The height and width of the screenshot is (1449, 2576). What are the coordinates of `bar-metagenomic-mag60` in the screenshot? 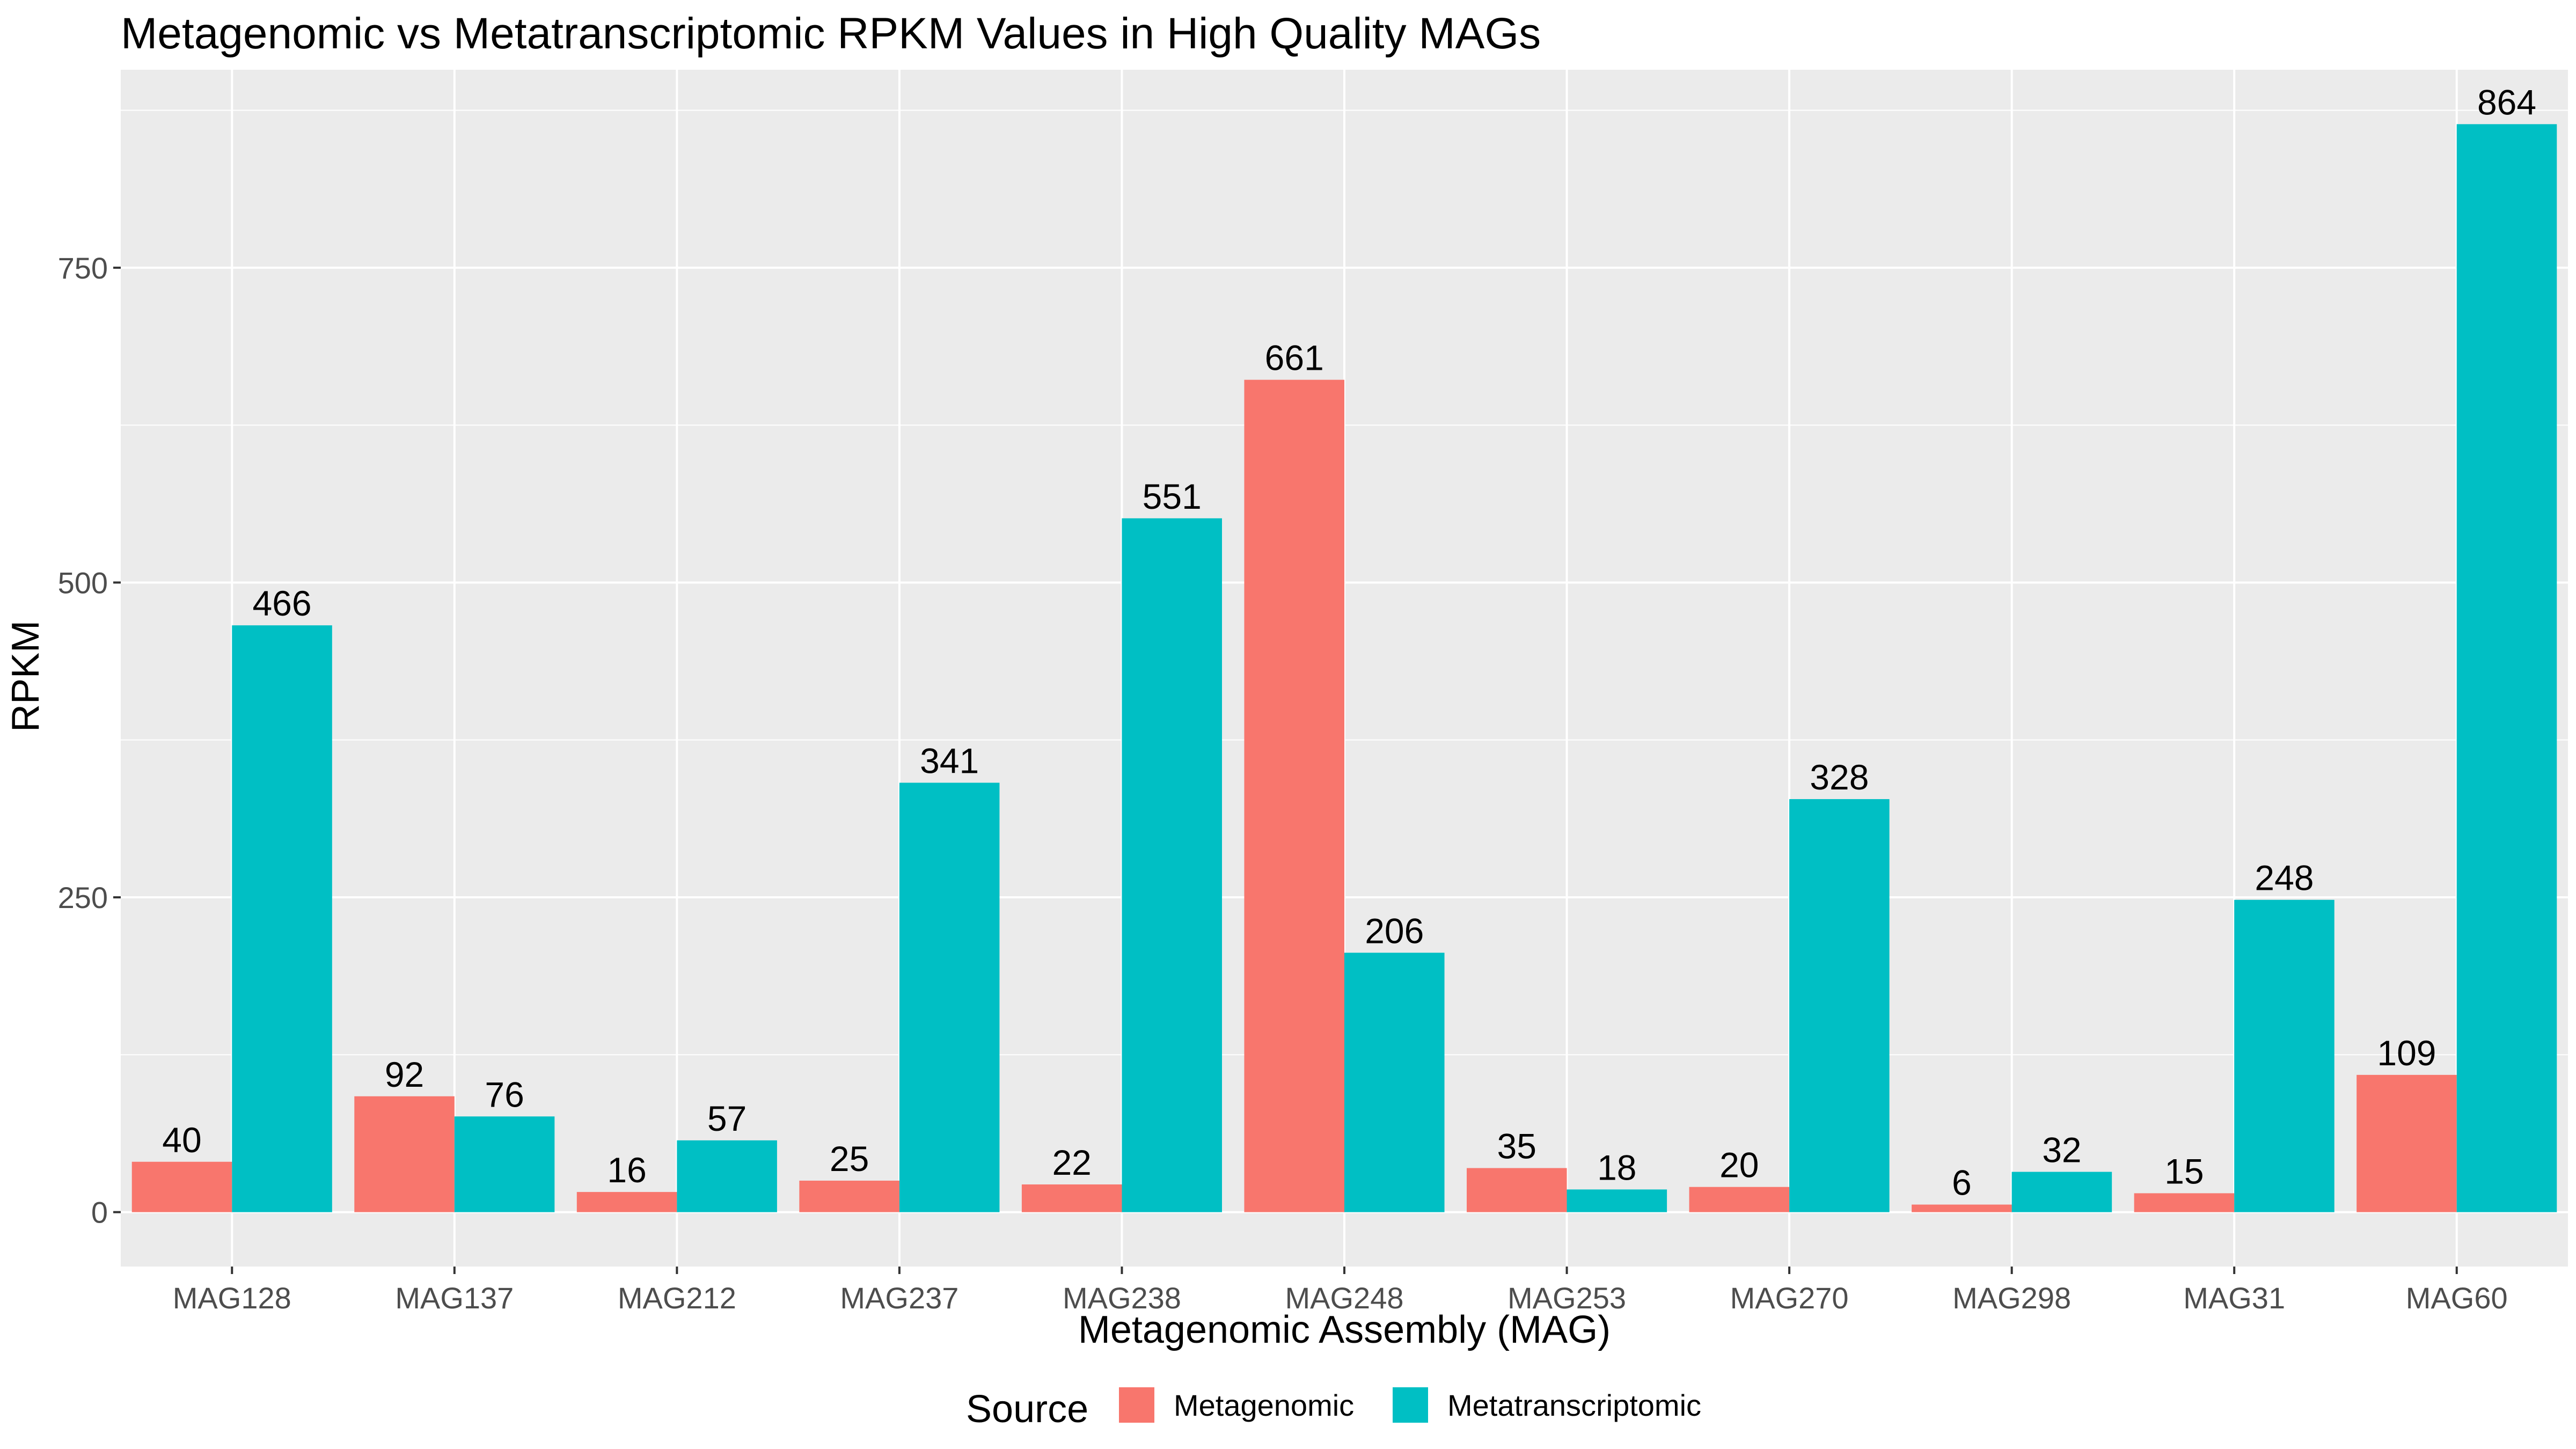 It's located at (2407, 1143).